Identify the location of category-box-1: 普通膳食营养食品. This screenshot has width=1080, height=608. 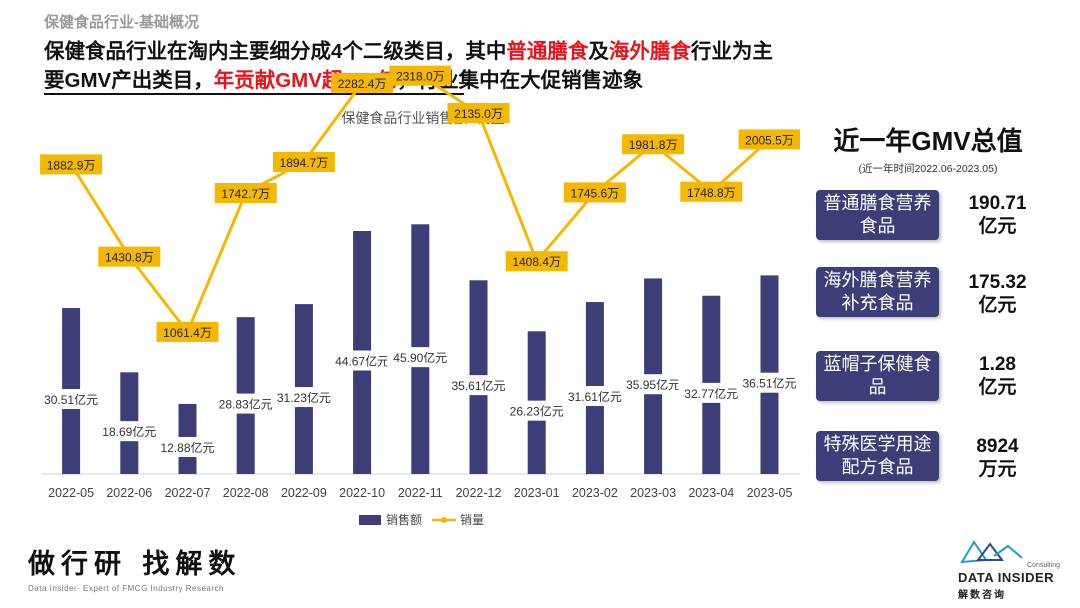
(877, 215).